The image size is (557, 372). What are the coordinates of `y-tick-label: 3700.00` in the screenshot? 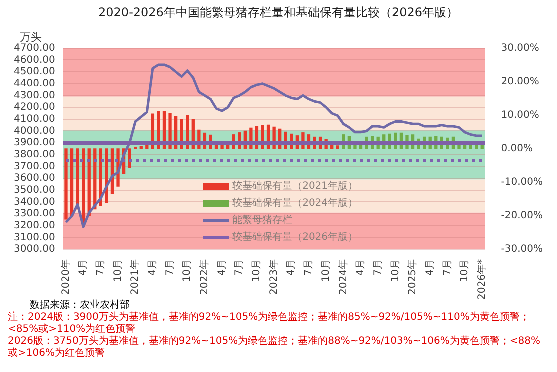 It's located at (35, 166).